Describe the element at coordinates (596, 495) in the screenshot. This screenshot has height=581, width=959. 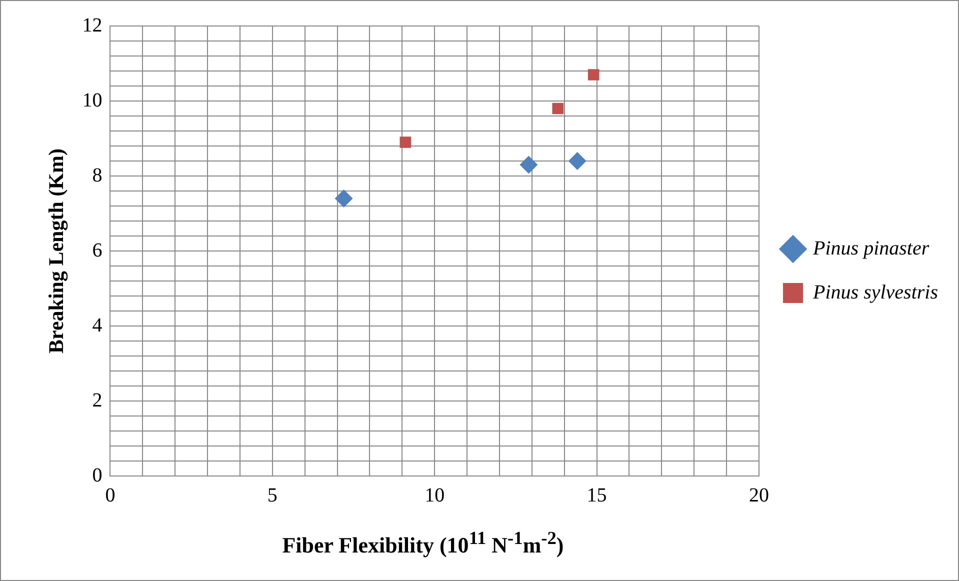
I see `x-tick-label: 15` at that location.